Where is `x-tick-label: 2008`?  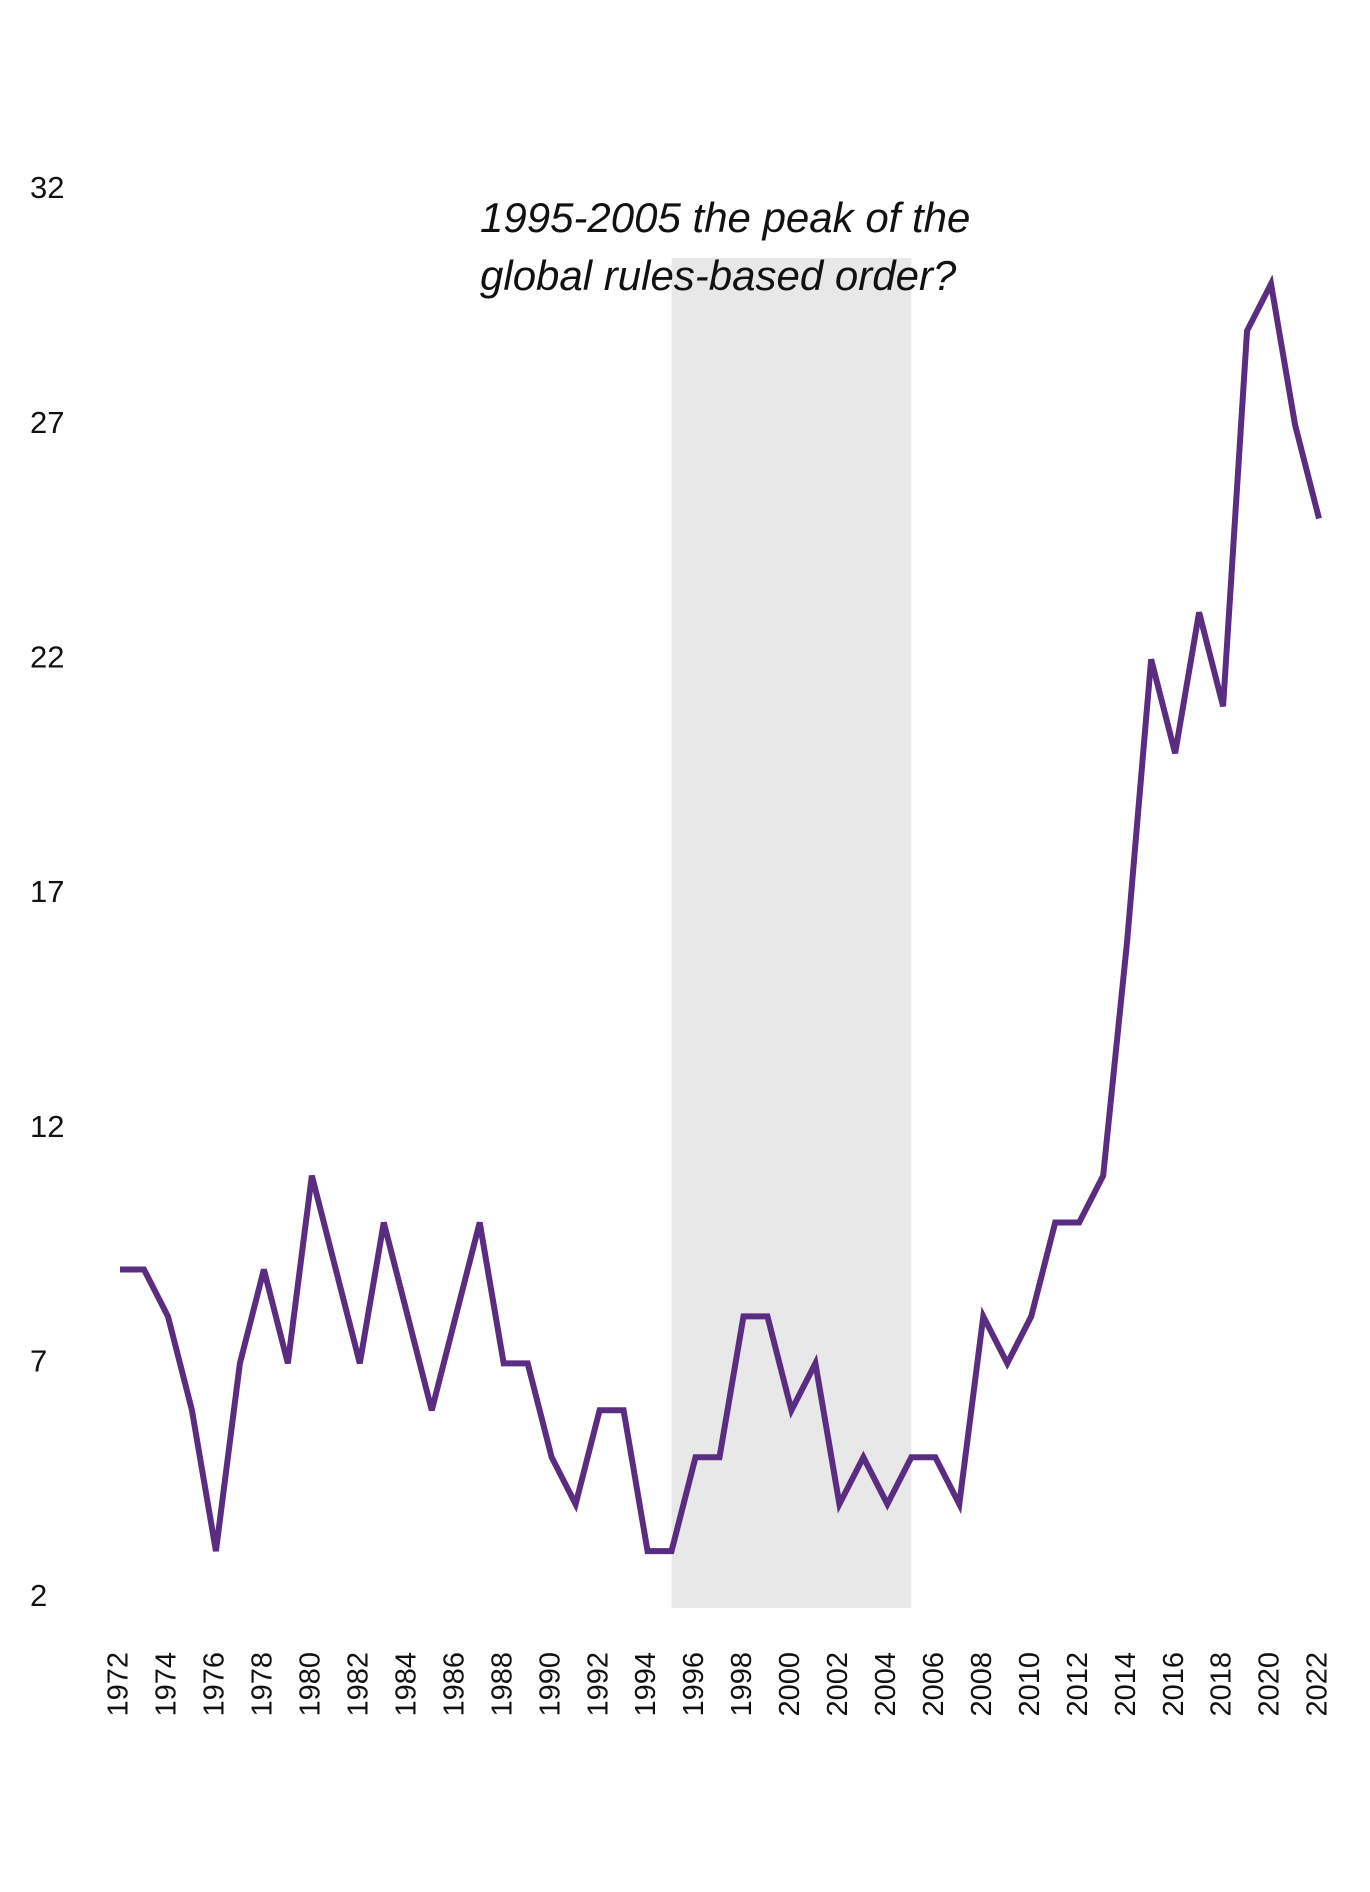 x-tick-label: 2008 is located at coordinates (982, 1684).